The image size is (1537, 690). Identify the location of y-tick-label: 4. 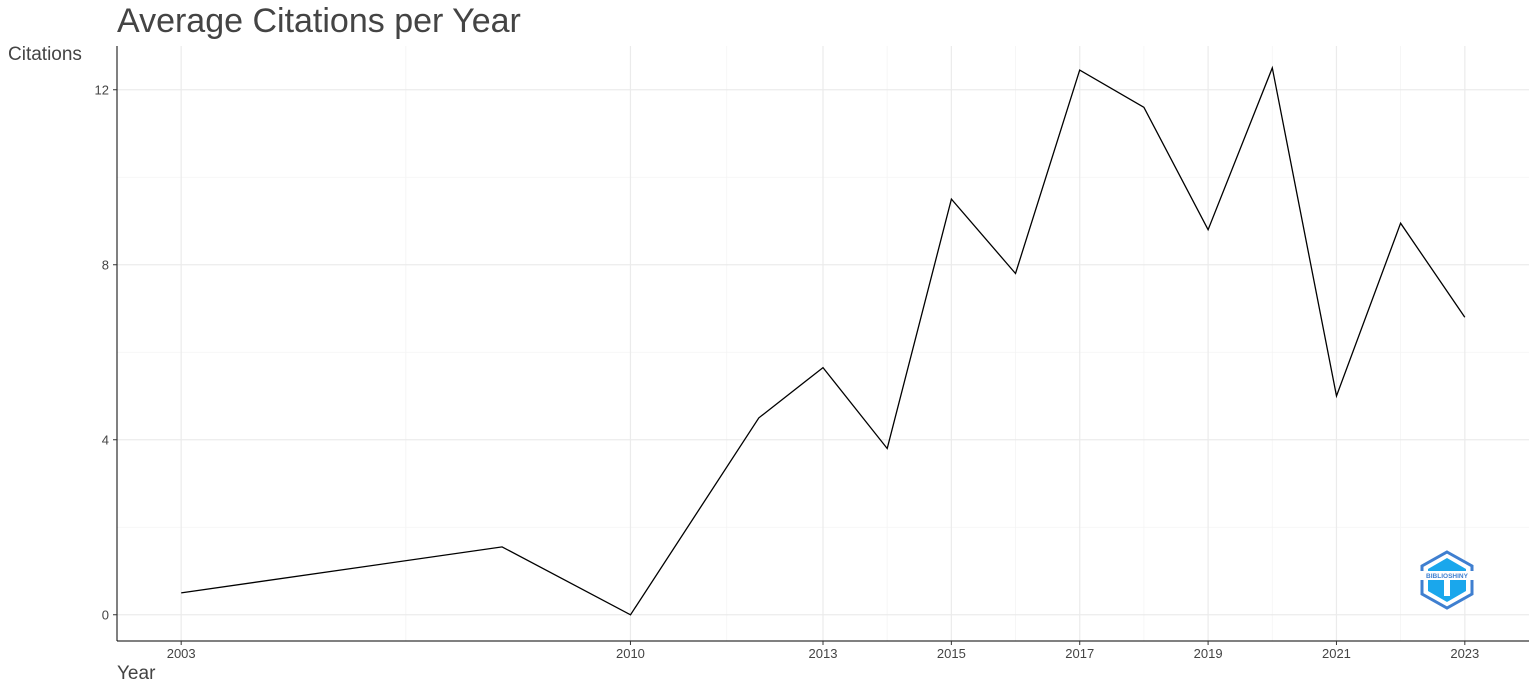
(105, 439).